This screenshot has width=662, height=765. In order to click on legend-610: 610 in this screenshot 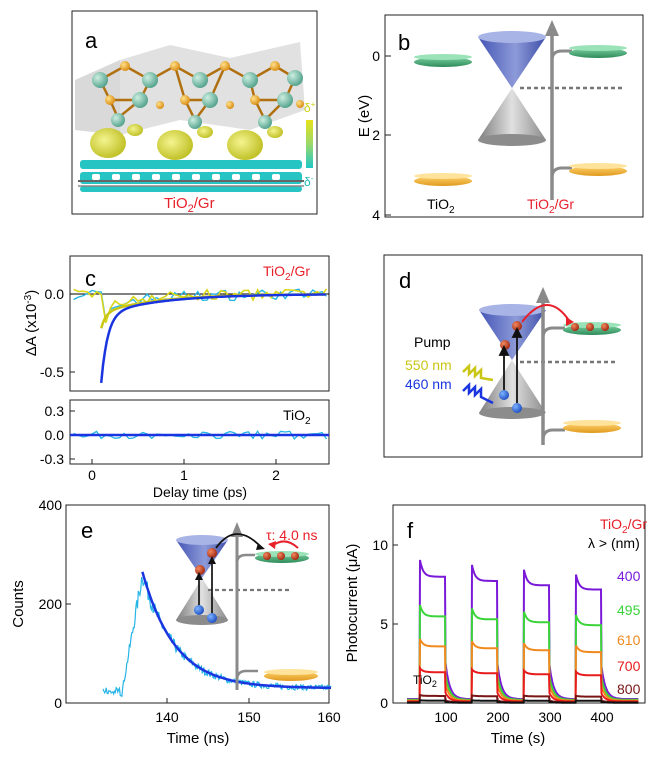, I will do `click(629, 640)`.